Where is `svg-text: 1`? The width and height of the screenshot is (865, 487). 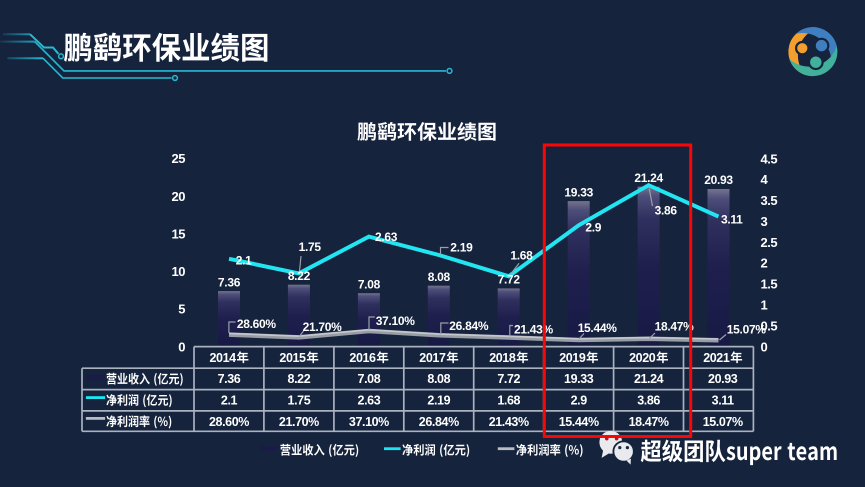 svg-text: 1 is located at coordinates (764, 305).